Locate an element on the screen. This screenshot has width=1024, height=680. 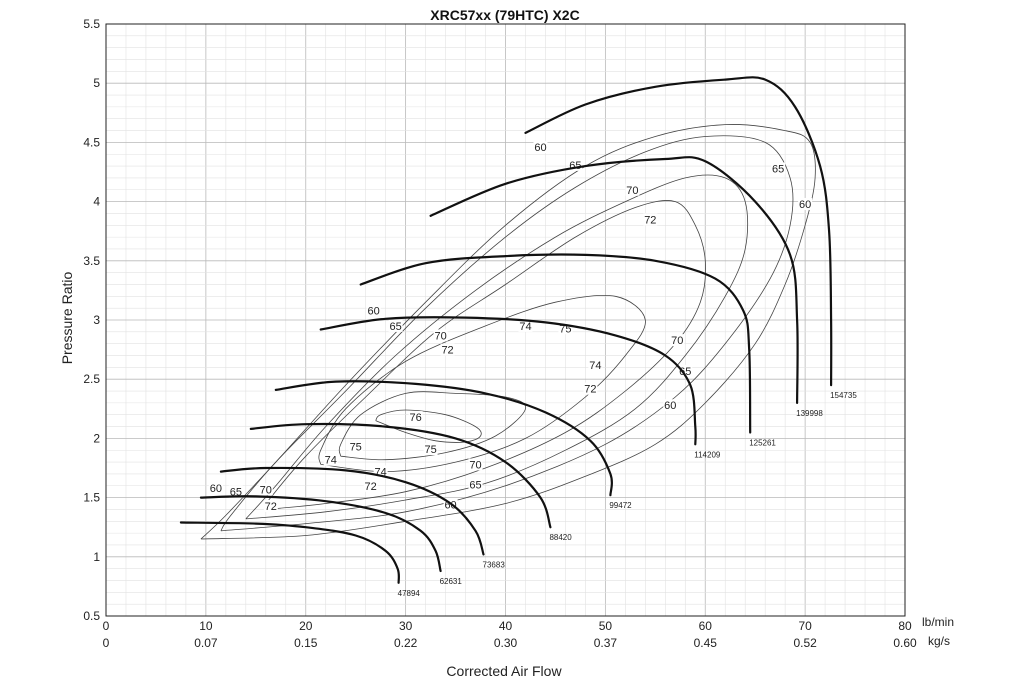
x-axis-label: Corrected Air Flow is located at coordinates (504, 671).